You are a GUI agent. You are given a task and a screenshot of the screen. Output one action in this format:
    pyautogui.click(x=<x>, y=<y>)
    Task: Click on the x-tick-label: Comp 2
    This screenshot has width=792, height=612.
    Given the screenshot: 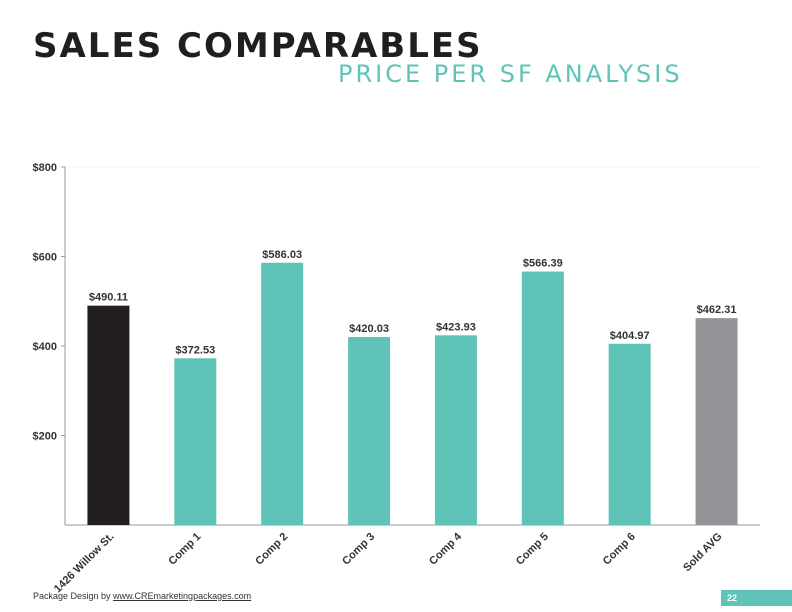 What is the action you would take?
    pyautogui.click(x=271, y=549)
    